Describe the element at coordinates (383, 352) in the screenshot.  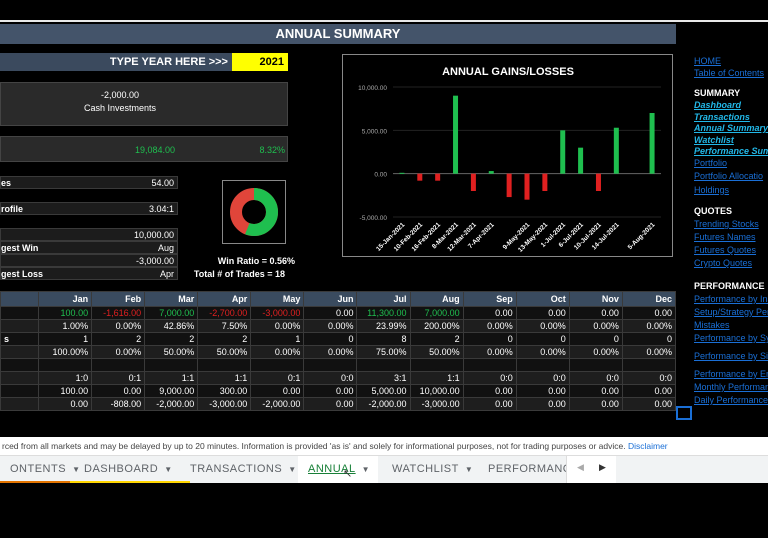
I see `table-cell: 75.00%` at that location.